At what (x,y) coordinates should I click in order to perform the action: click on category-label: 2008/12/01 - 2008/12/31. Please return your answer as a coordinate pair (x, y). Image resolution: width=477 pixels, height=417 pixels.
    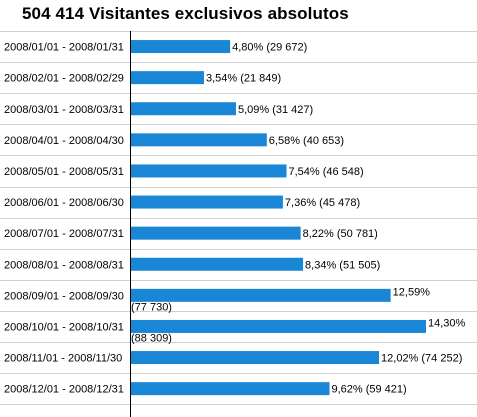
    Looking at the image, I should click on (64, 390).